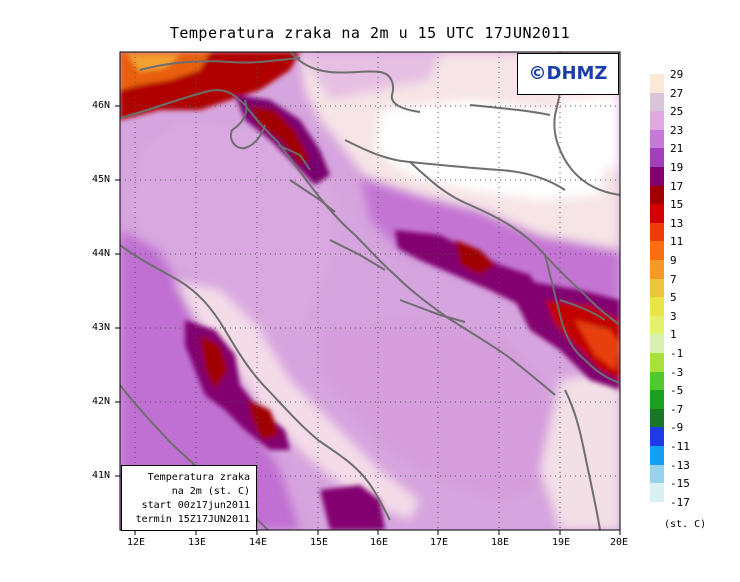 This screenshot has height=582, width=740. I want to click on lon-label-15E: 15E, so click(319, 542).